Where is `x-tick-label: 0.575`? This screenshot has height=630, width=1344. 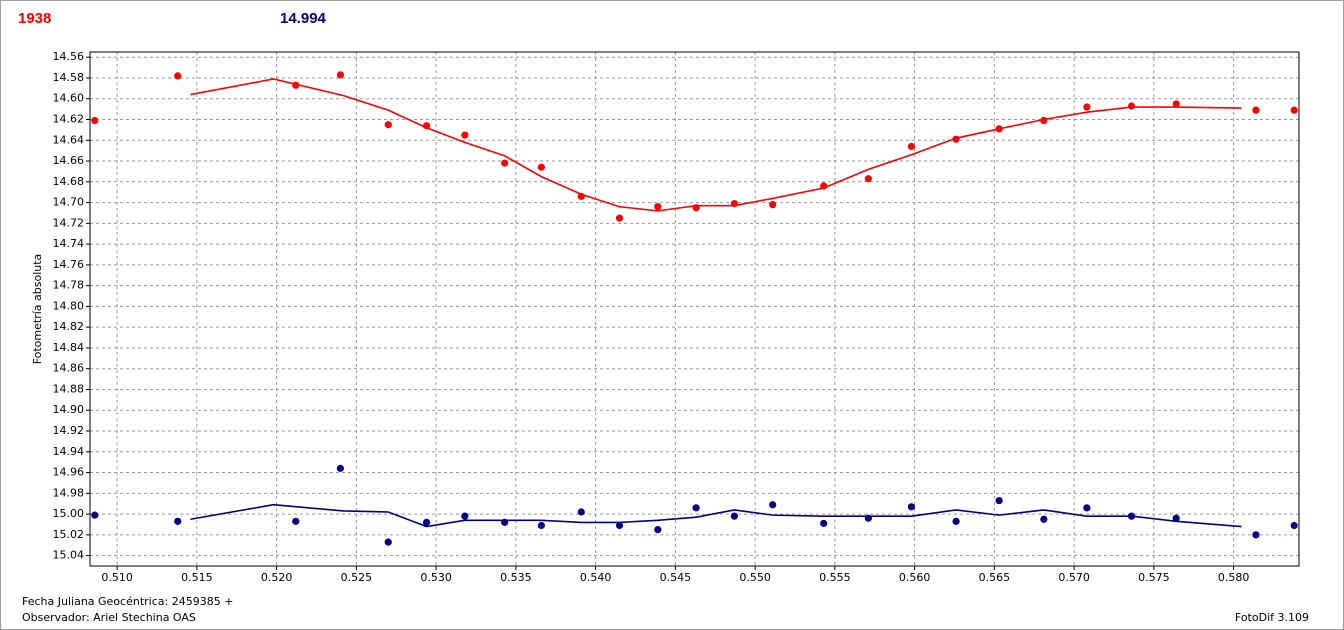 x-tick-label: 0.575 is located at coordinates (1154, 577).